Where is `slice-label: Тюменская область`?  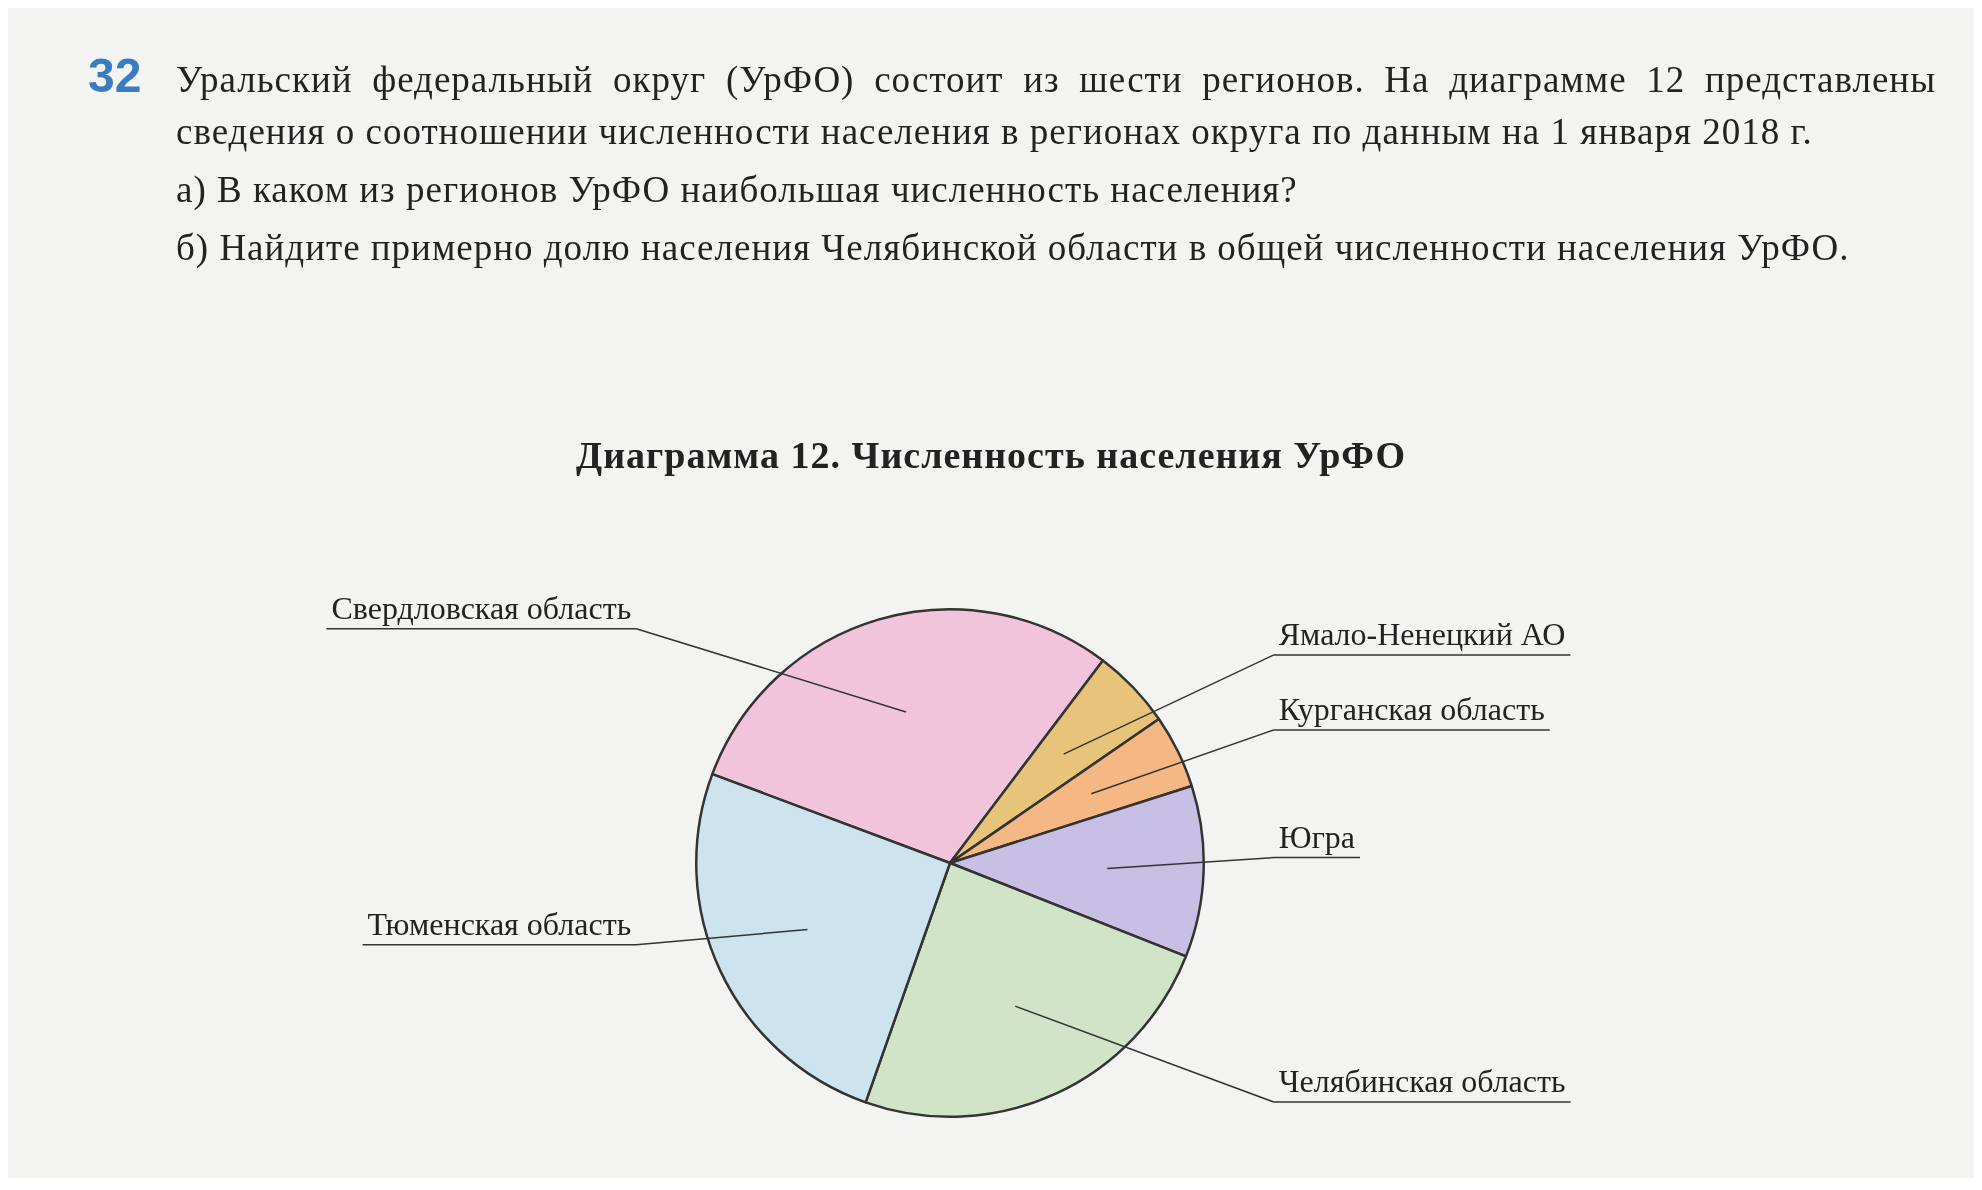 slice-label: Тюменская область is located at coordinates (499, 923).